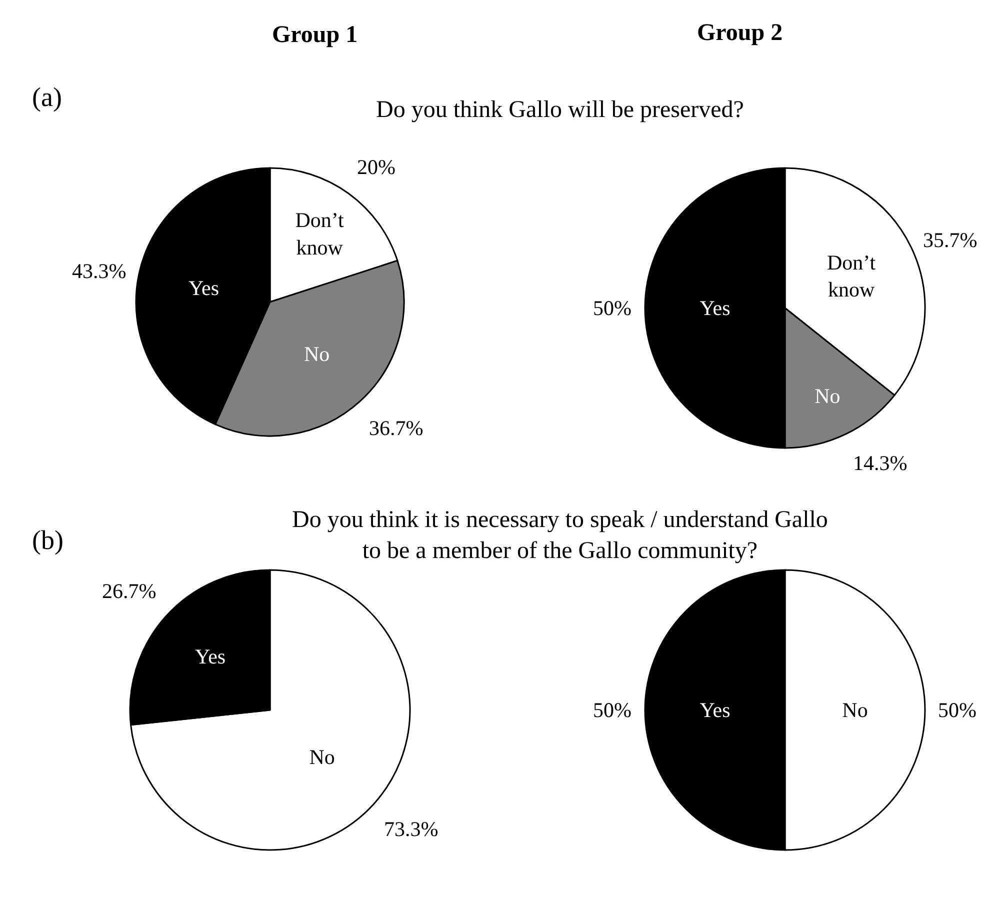 The image size is (995, 920). Describe the element at coordinates (560, 110) in the screenshot. I see `text: Do you think Gallo will be preserved?` at that location.